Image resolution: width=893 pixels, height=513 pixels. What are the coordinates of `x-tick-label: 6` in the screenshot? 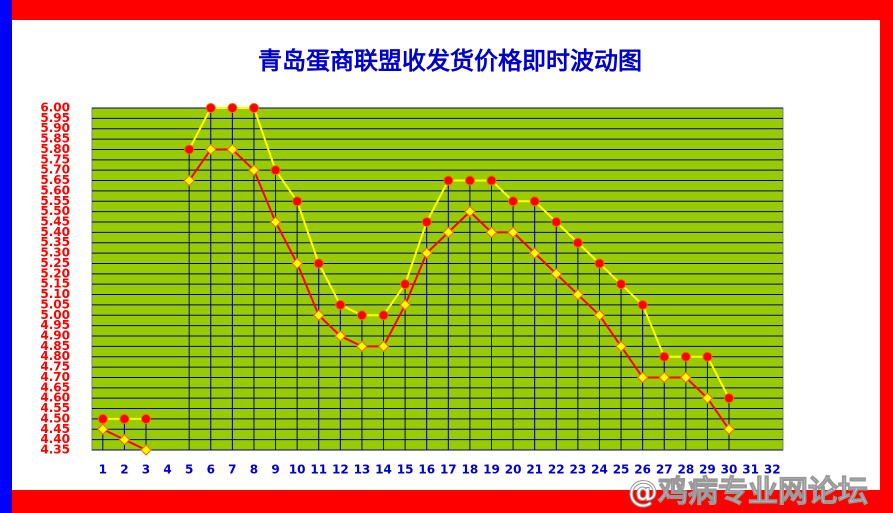 It's located at (211, 470).